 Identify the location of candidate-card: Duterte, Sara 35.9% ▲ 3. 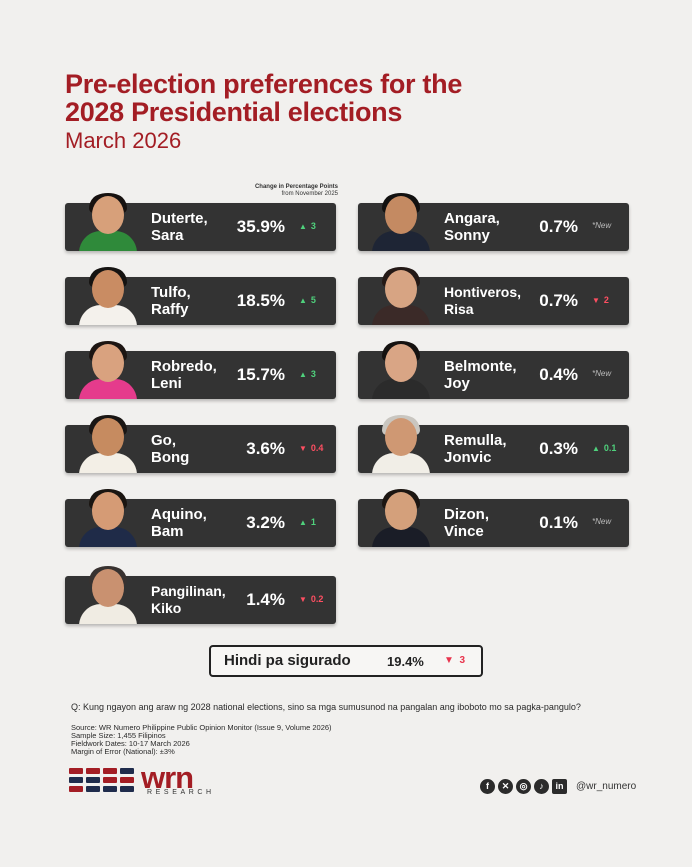
(200, 222).